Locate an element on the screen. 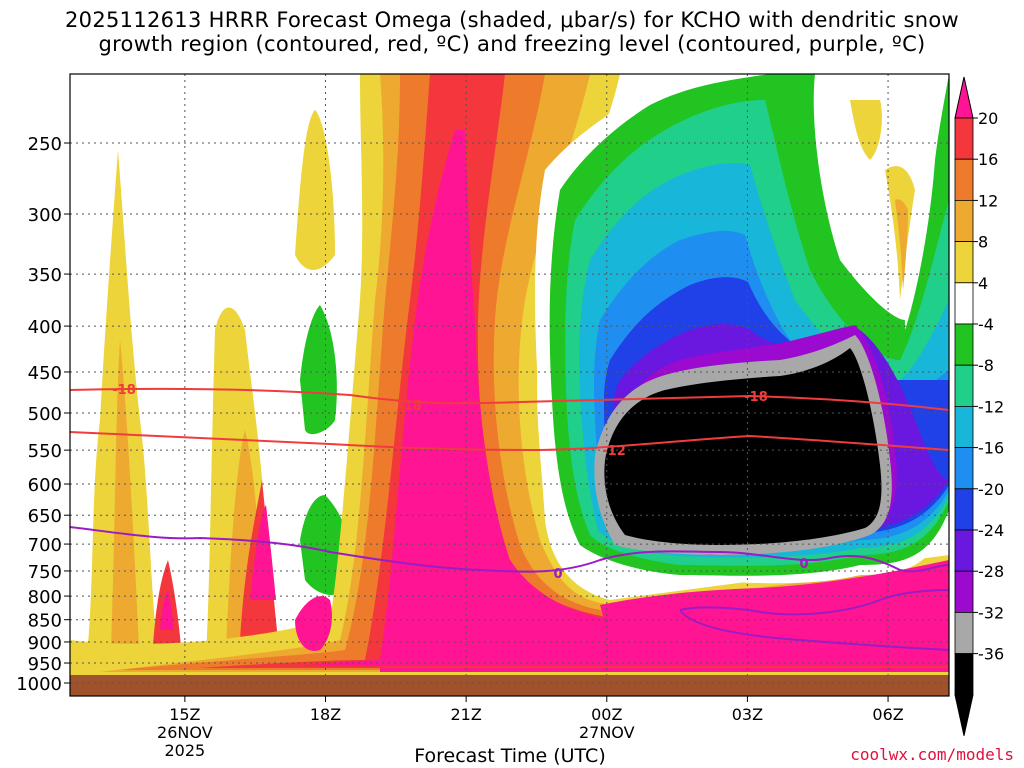 The height and width of the screenshot is (768, 1024). y-tick-label: 900 is located at coordinates (45, 643).